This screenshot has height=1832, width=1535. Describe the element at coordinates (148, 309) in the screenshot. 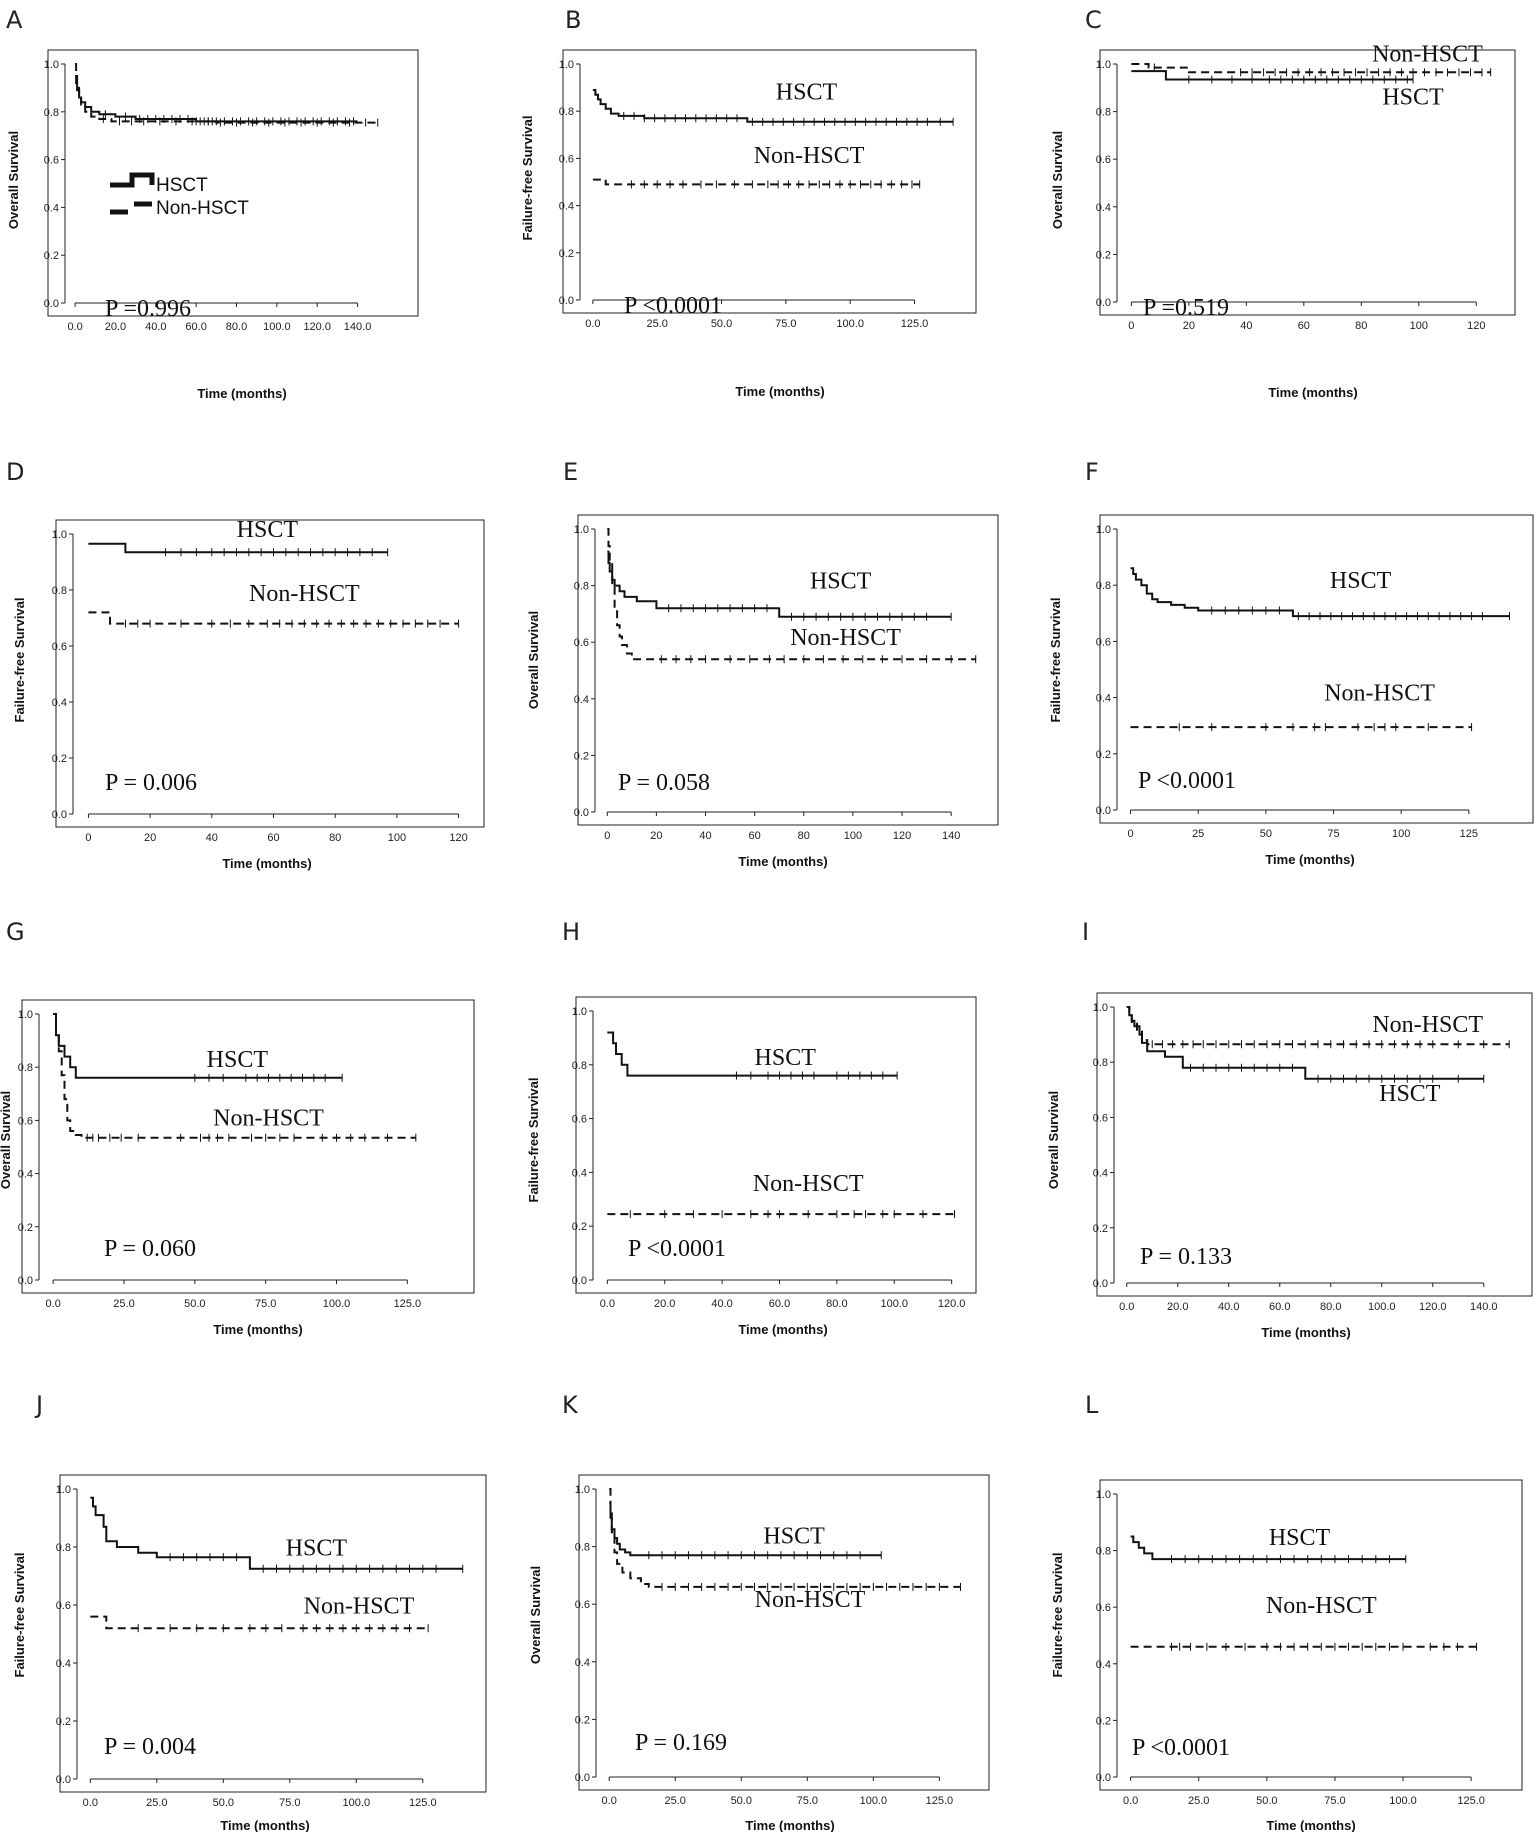

I see `p-value: P =0.996` at that location.